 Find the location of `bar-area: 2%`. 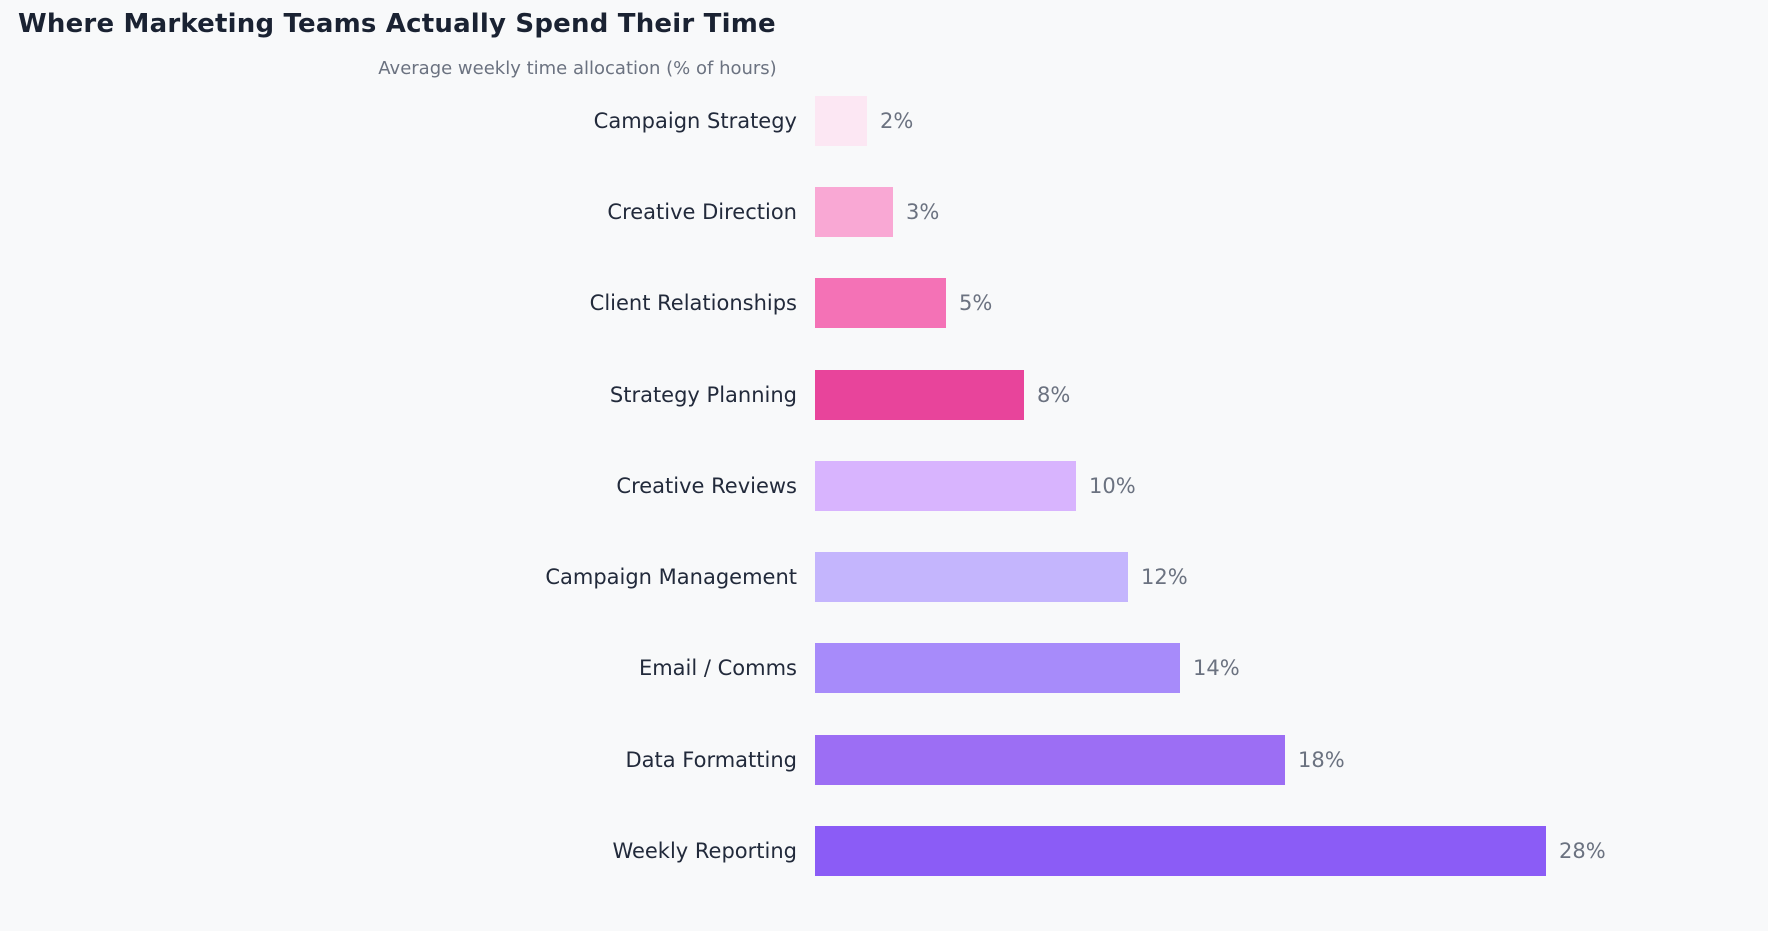

bar-area: 2% is located at coordinates (864, 120).